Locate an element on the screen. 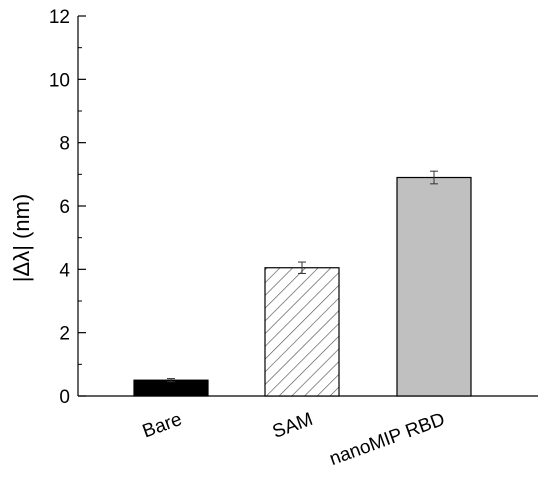 The image size is (550, 489). y-tick-label: 10 is located at coordinates (59, 80).